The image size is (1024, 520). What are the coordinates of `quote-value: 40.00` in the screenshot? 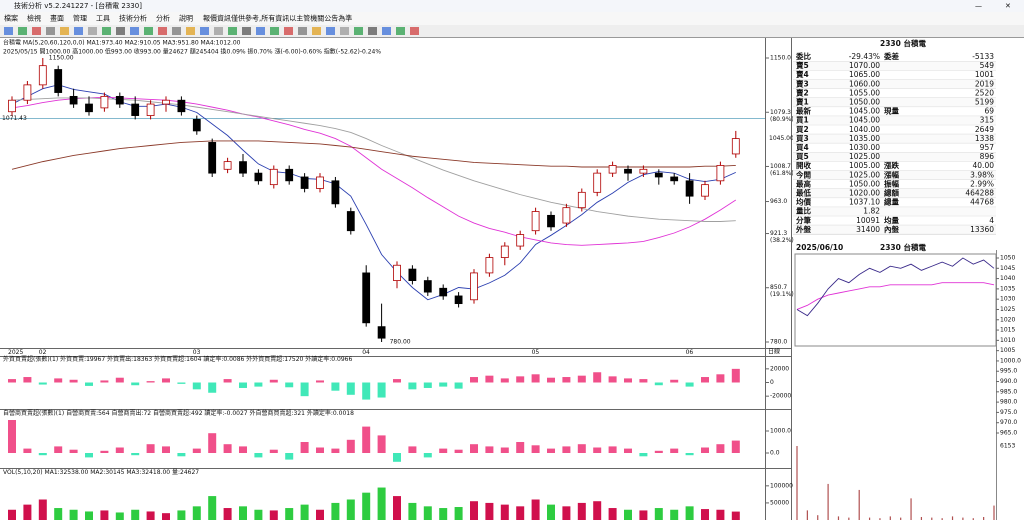 It's located at (984, 165).